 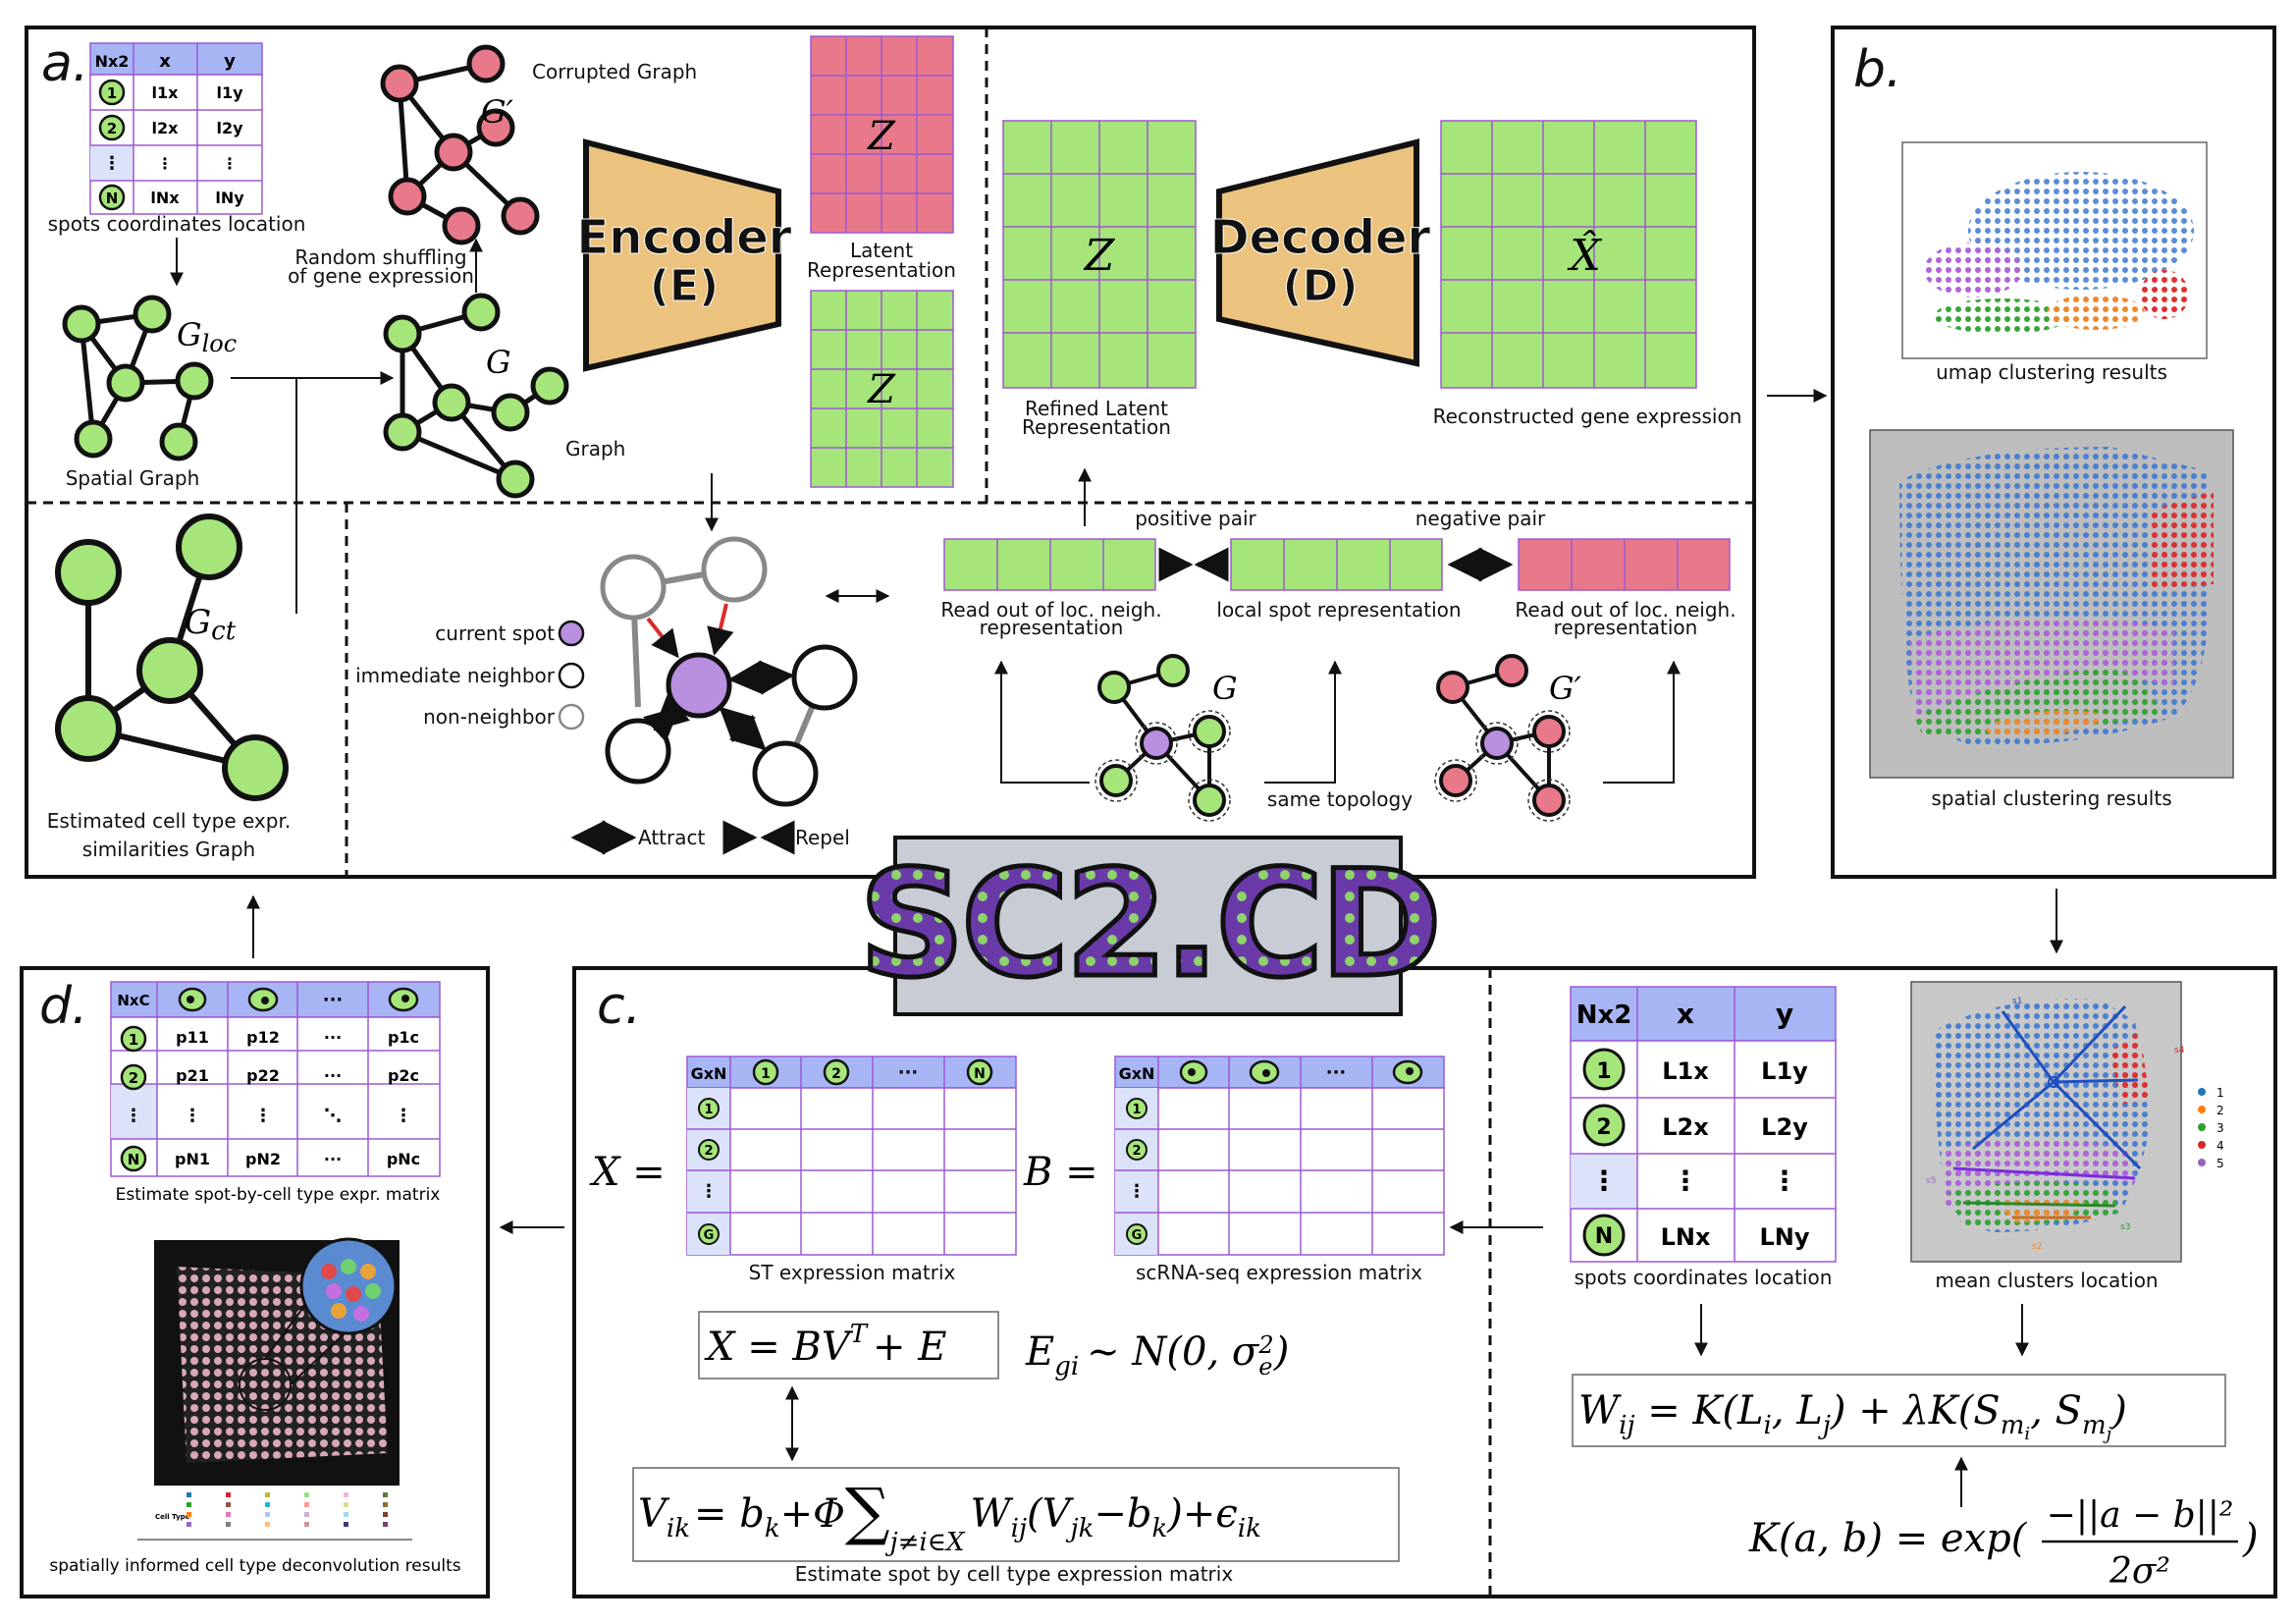 What do you see at coordinates (278, 1195) in the screenshot?
I see `nxc-table-label: Estimate spot-by-cell type expr. matrix` at bounding box center [278, 1195].